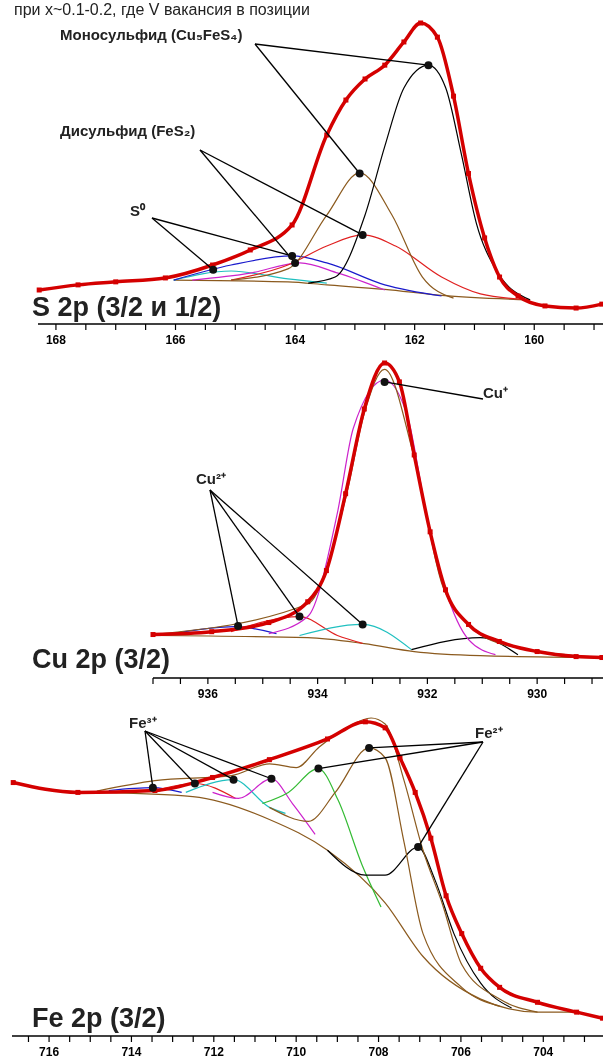  I want to click on x-tick-label: 166, so click(175, 340).